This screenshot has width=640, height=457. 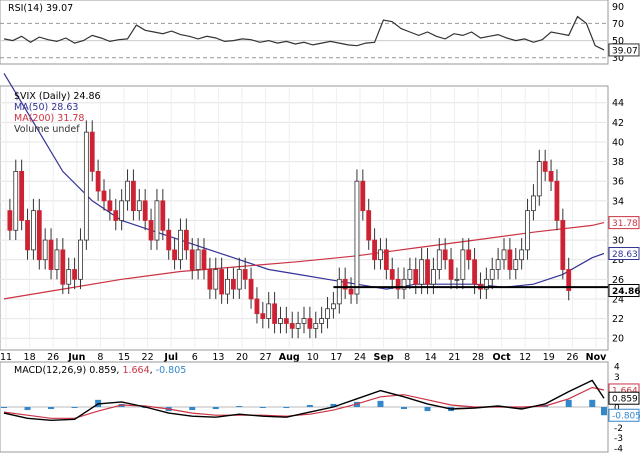 I want to click on macd-tick-label: -4, so click(x=618, y=448).